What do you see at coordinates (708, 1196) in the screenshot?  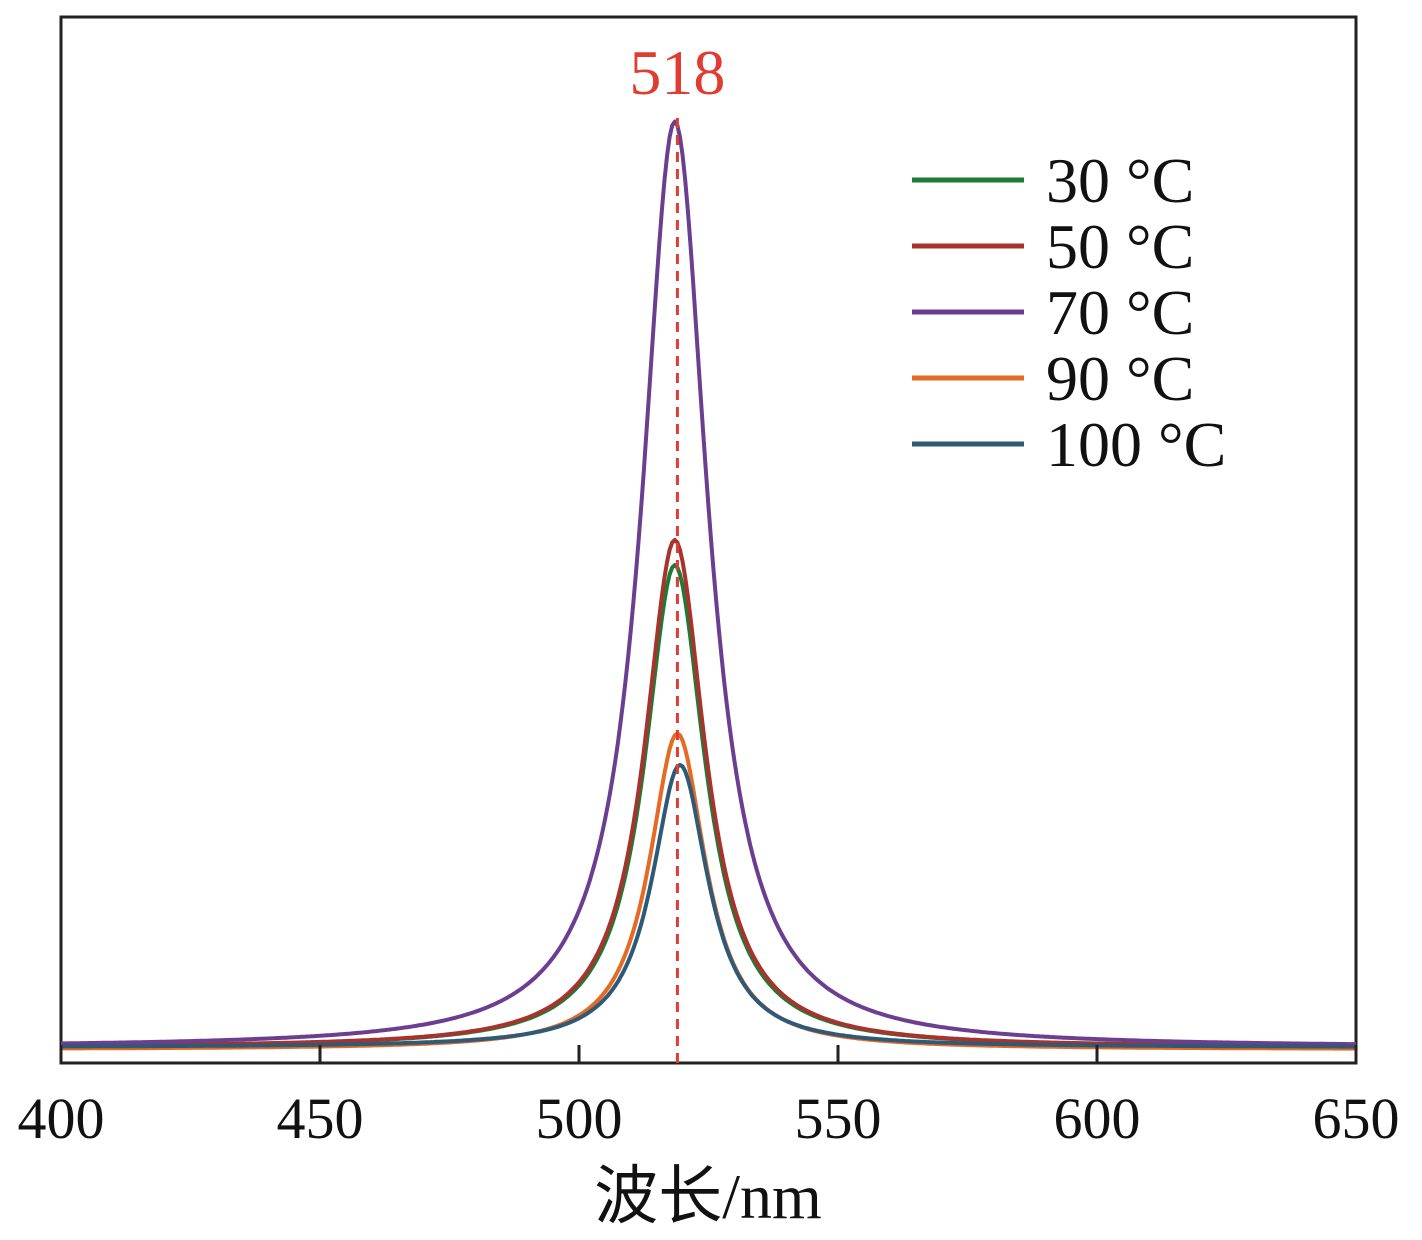 I see `x-axis-label: 波长/nm` at bounding box center [708, 1196].